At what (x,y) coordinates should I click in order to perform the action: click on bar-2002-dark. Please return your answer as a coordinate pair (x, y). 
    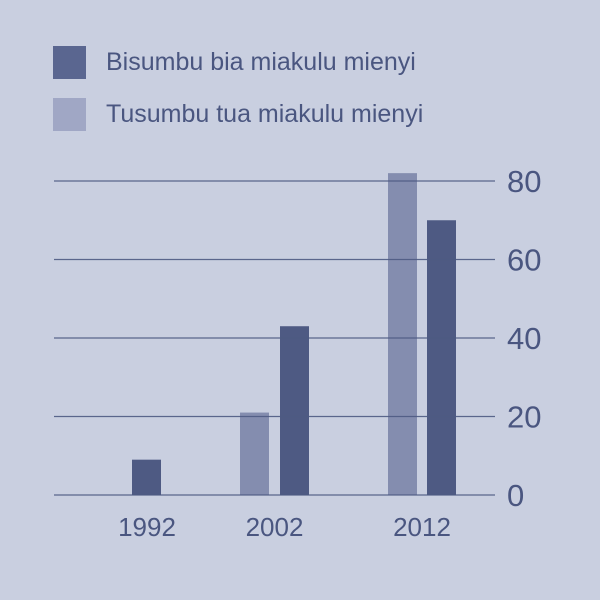
    Looking at the image, I should click on (294, 410).